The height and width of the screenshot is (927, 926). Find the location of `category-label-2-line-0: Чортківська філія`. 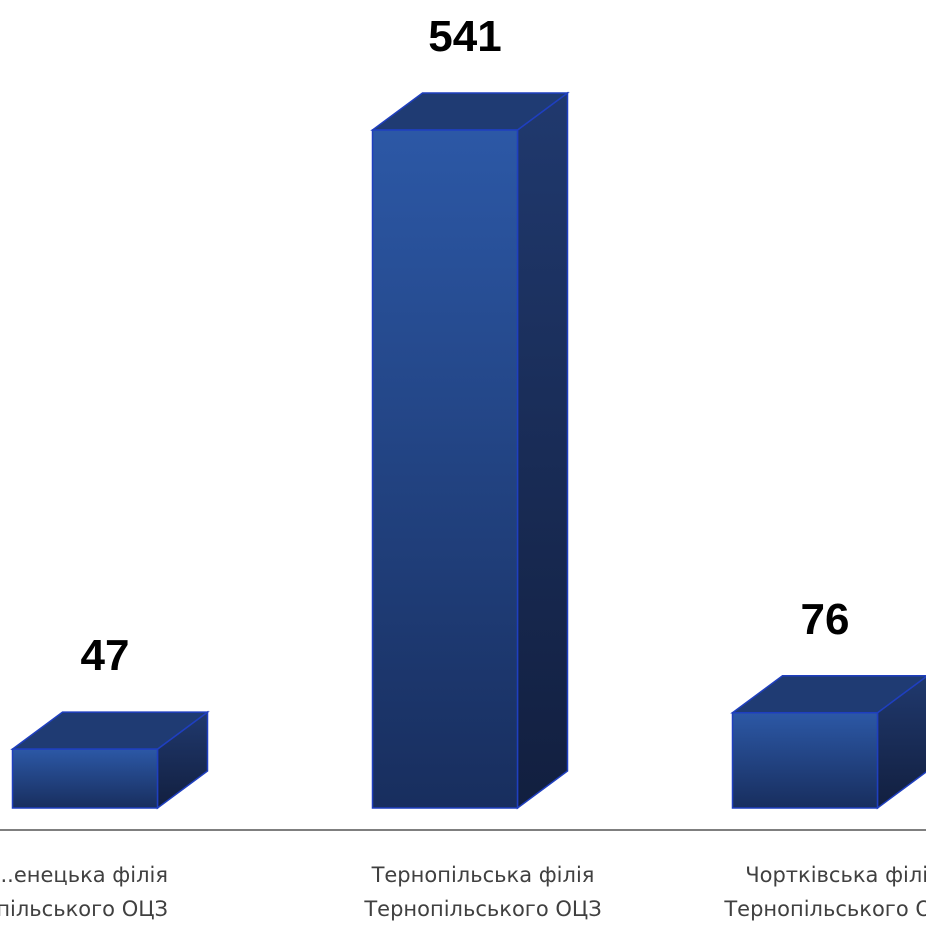

category-label-2-line-0: Чортківська філія is located at coordinates (835, 875).